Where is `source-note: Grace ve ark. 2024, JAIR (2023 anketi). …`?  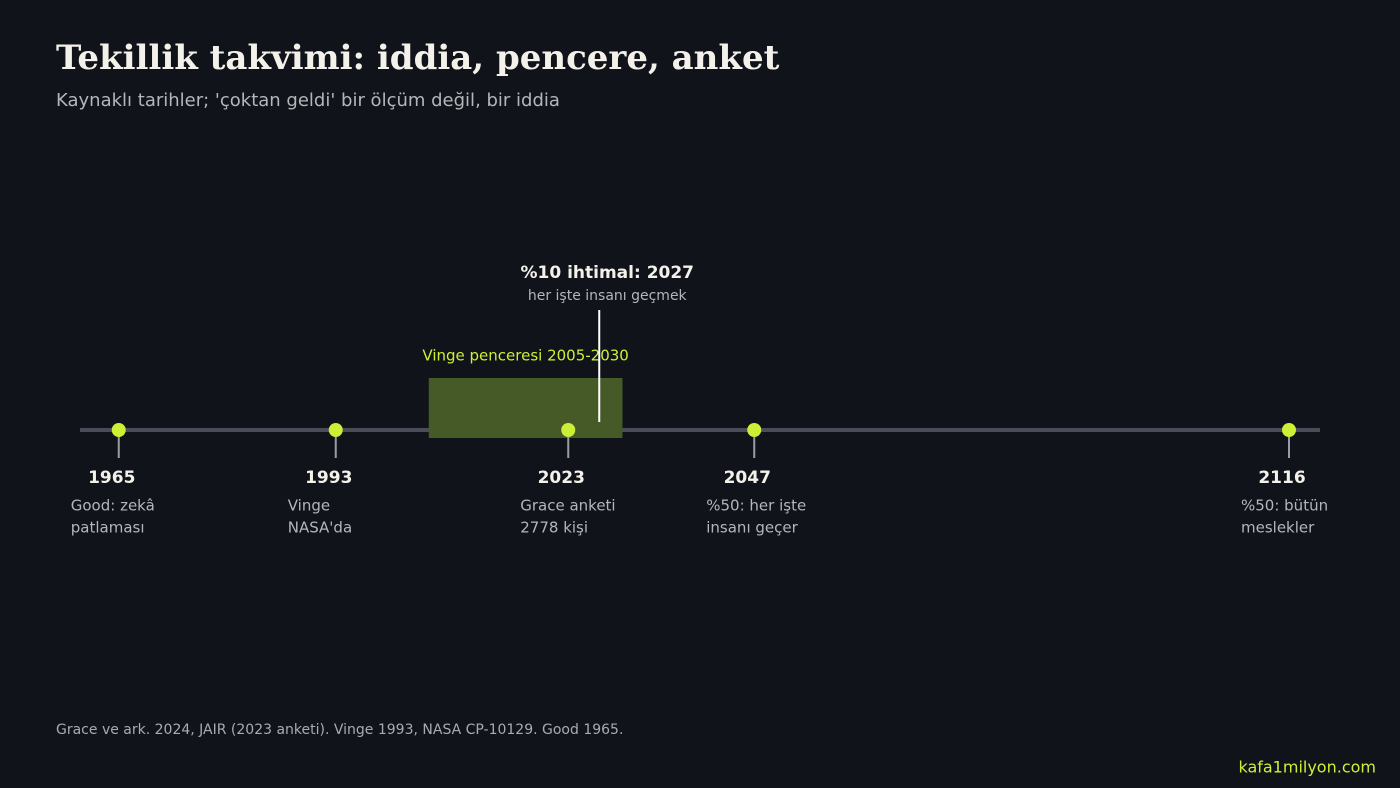 source-note: Grace ve ark. 2024, JAIR (2023 anketi). … is located at coordinates (339, 730).